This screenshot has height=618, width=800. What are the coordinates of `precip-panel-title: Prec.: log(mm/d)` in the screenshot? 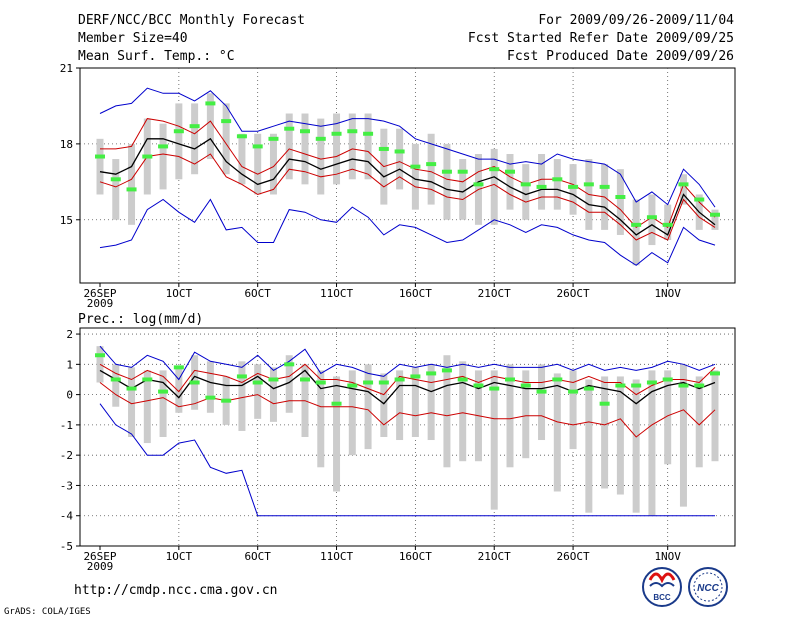 It's located at (140, 319).